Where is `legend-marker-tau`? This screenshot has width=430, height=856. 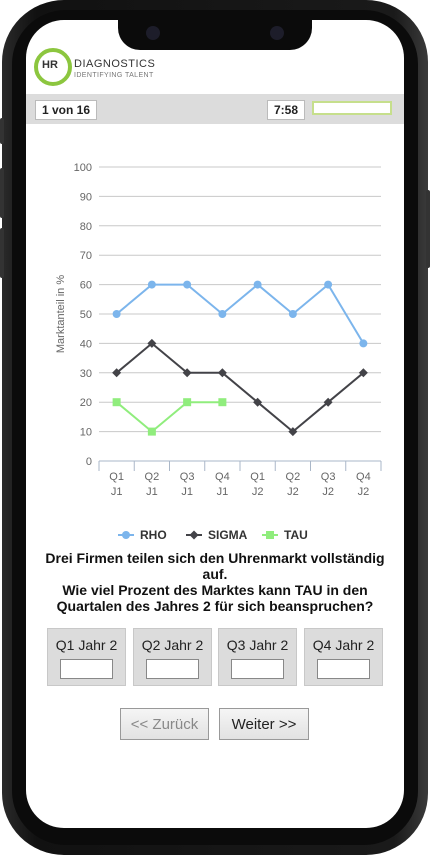
legend-marker-tau is located at coordinates (270, 535).